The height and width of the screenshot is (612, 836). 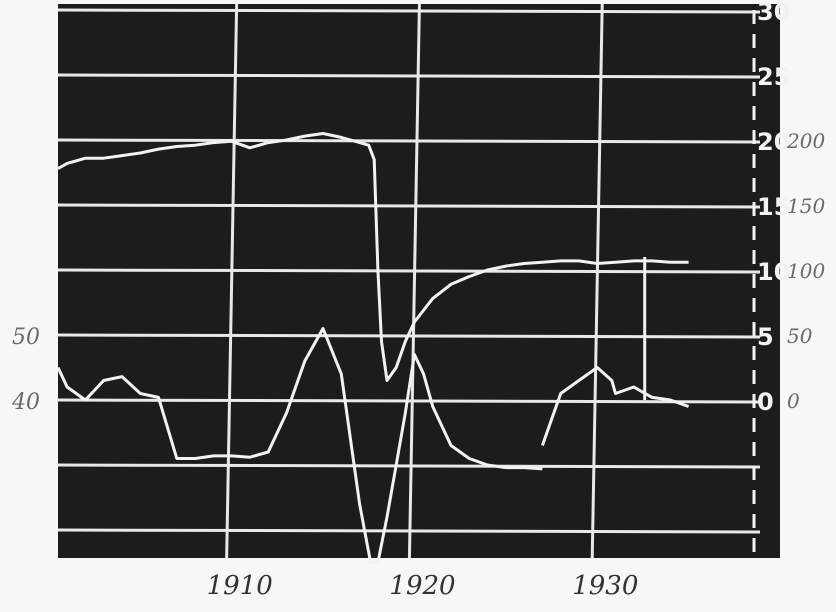 I want to click on x-tick-label: 1930, so click(x=605, y=586).